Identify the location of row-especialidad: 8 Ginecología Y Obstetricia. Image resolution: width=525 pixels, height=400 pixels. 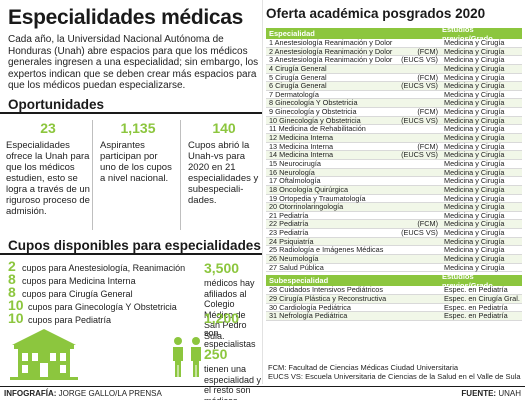
(353, 103).